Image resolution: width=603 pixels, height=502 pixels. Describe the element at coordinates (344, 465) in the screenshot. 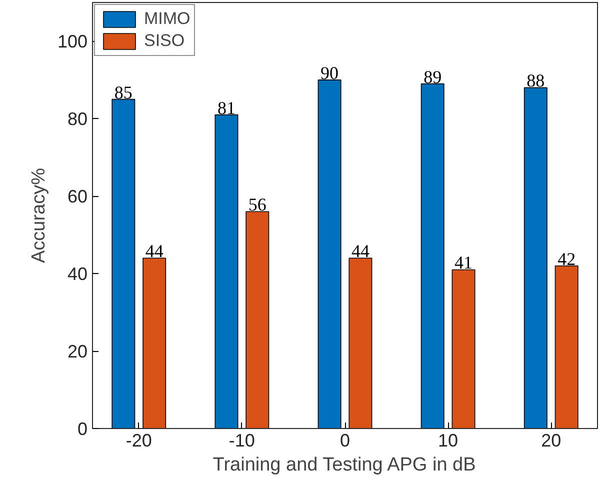

I see `x-axis-title: Training and Testing APG in dB` at that location.